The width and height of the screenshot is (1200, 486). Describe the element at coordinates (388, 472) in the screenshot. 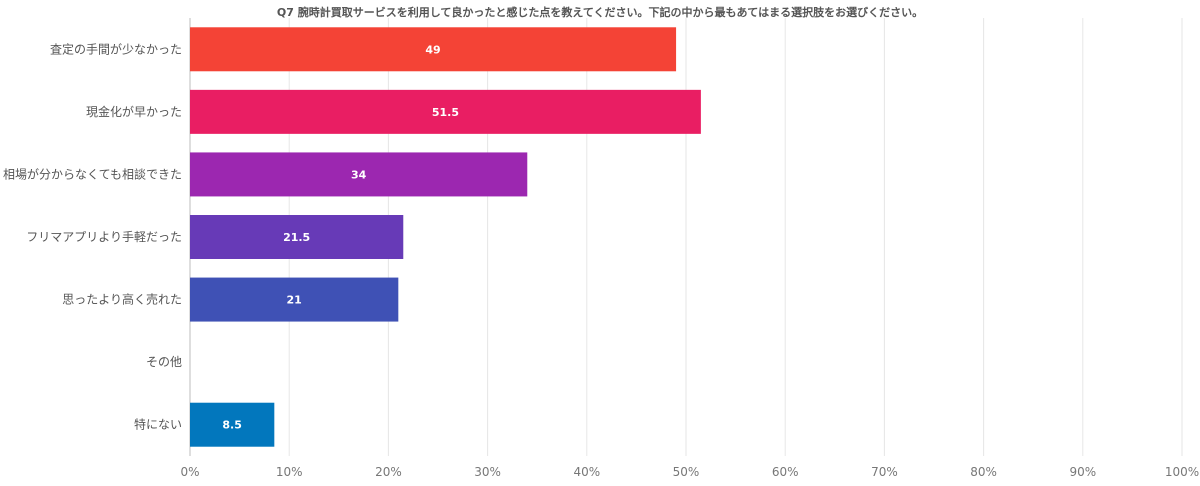

I see `x-tick-label: 20%` at that location.